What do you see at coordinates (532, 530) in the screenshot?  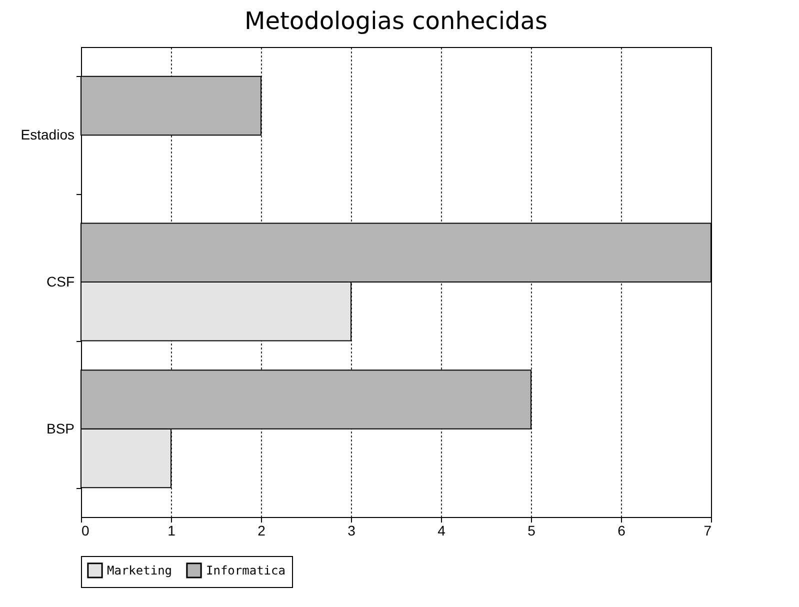 I see `x-tick-label: 5` at bounding box center [532, 530].